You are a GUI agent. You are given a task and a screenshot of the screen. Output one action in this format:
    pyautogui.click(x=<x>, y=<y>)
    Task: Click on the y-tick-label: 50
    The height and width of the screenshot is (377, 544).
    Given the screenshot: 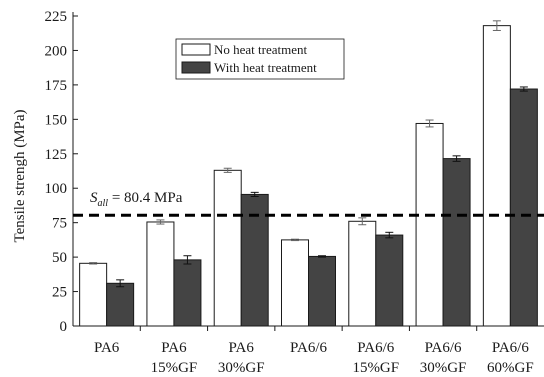 What is the action you would take?
    pyautogui.click(x=59, y=258)
    